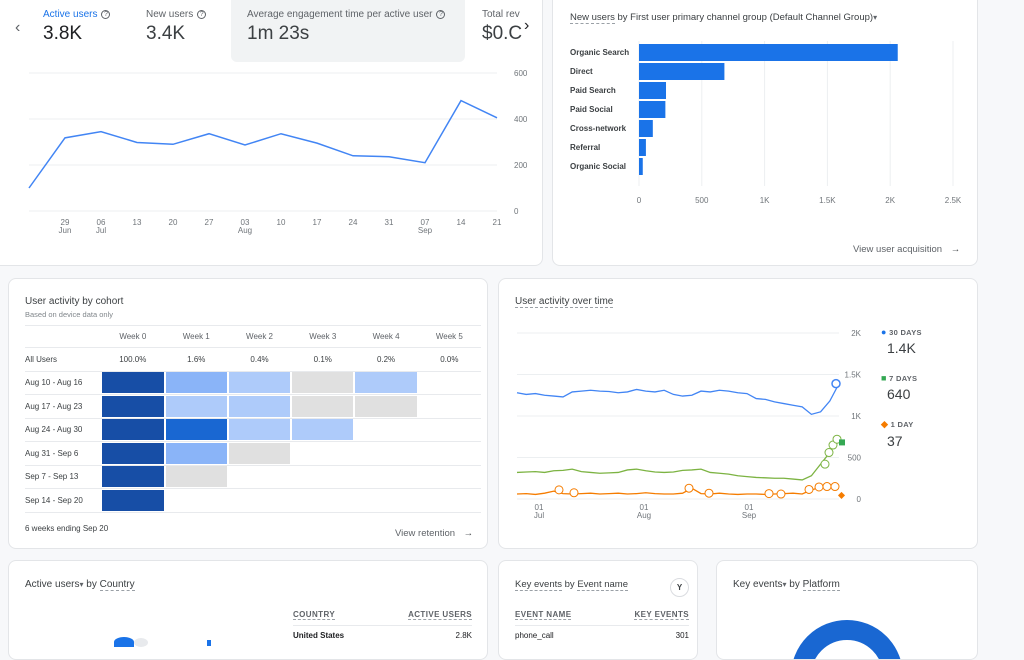  I want to click on cohort-percentage: 1.6%, so click(196, 359).